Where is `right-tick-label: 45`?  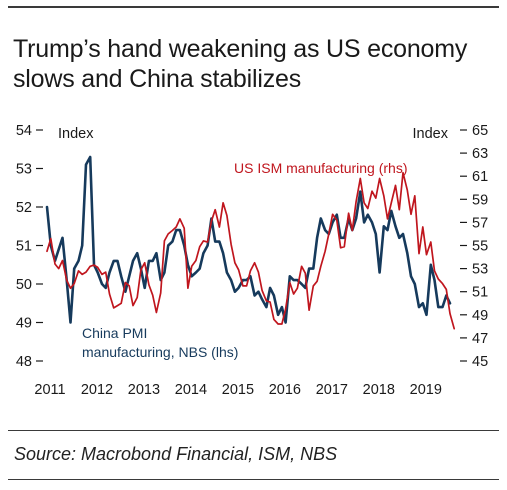
right-tick-label: 45 is located at coordinates (480, 362).